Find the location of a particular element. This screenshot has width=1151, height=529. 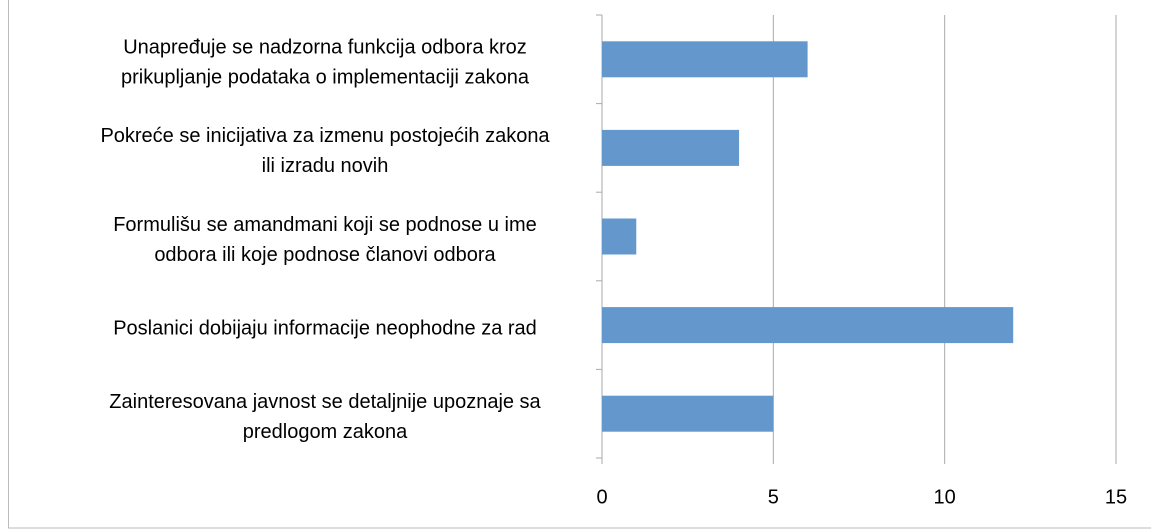

y-tick-label: odbora ili koje podnose članovi odbora is located at coordinates (325, 255).